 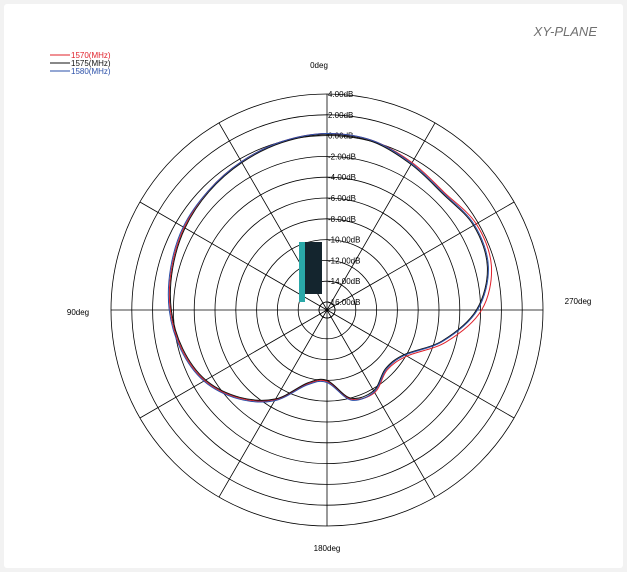 I want to click on legend-label-0: 1570(MHz), so click(x=91, y=55).